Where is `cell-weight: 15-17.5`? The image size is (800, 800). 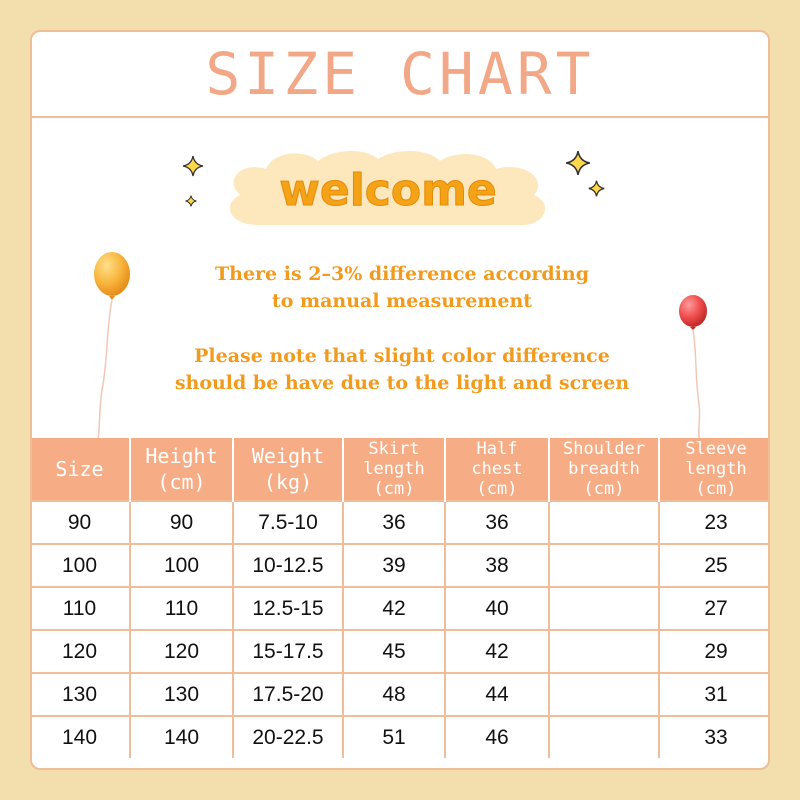 cell-weight: 15-17.5 is located at coordinates (288, 651).